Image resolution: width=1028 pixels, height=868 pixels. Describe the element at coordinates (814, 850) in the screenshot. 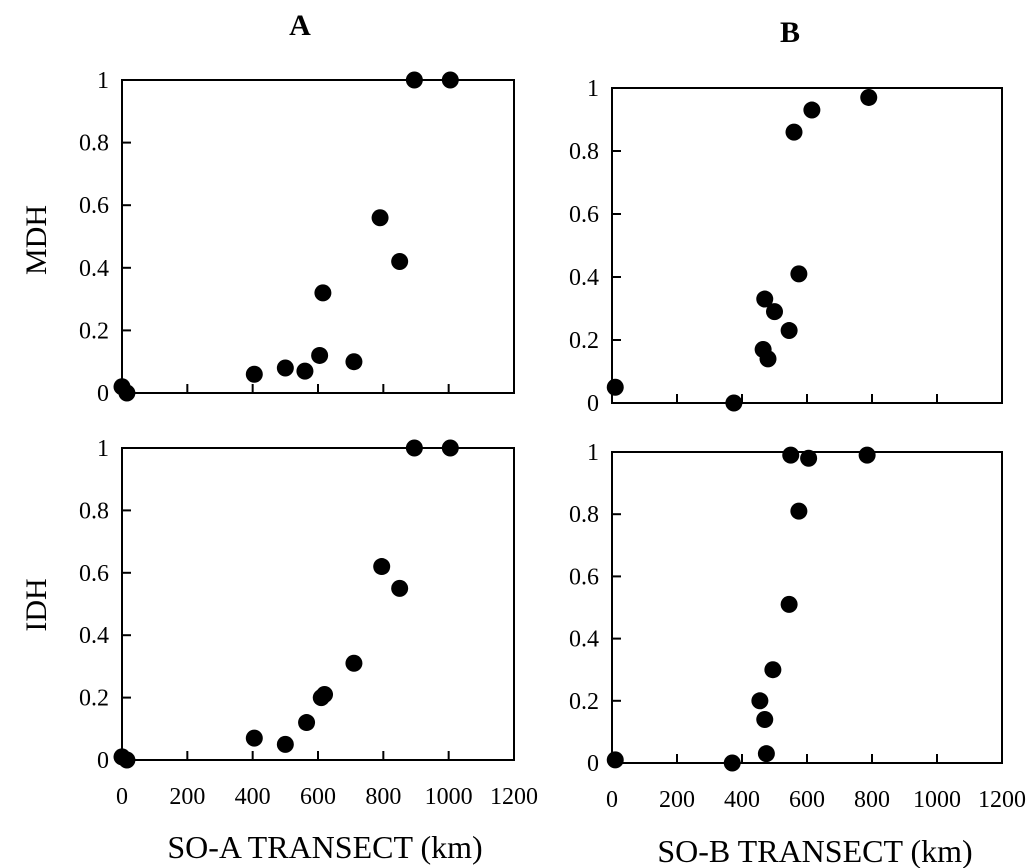

I see `x-axis-title-so-b: SO-B TRANSECT (km)` at that location.